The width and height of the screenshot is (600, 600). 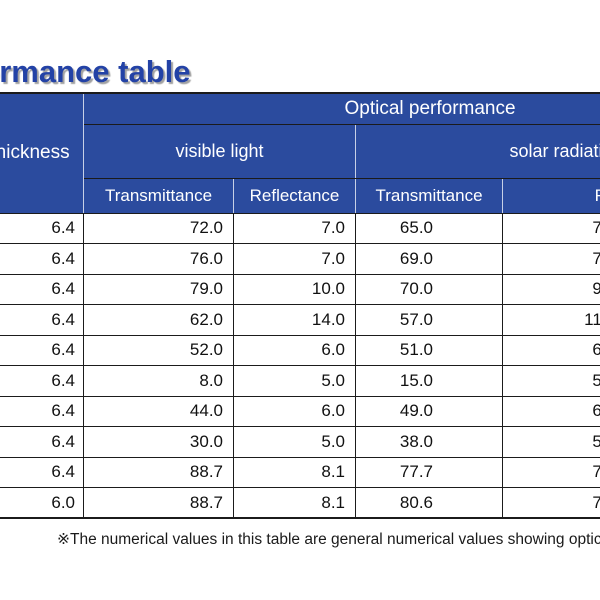 I want to click on table-row: 6.430.05.038.05.0, so click(x=300, y=442).